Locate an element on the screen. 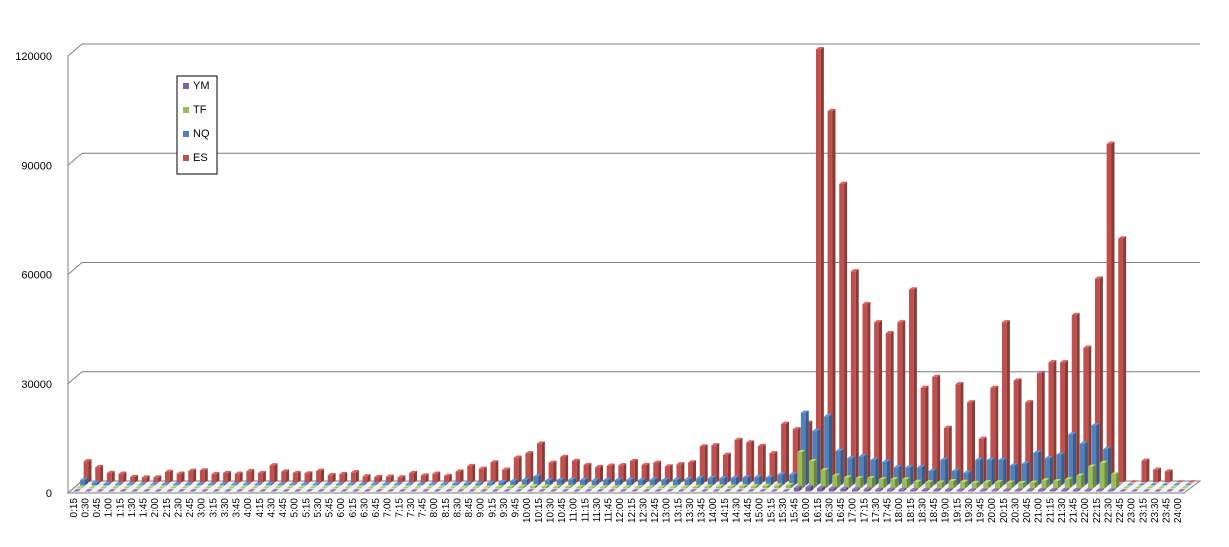 The width and height of the screenshot is (1229, 547). x-tick-label: 23:45 is located at coordinates (1167, 510).